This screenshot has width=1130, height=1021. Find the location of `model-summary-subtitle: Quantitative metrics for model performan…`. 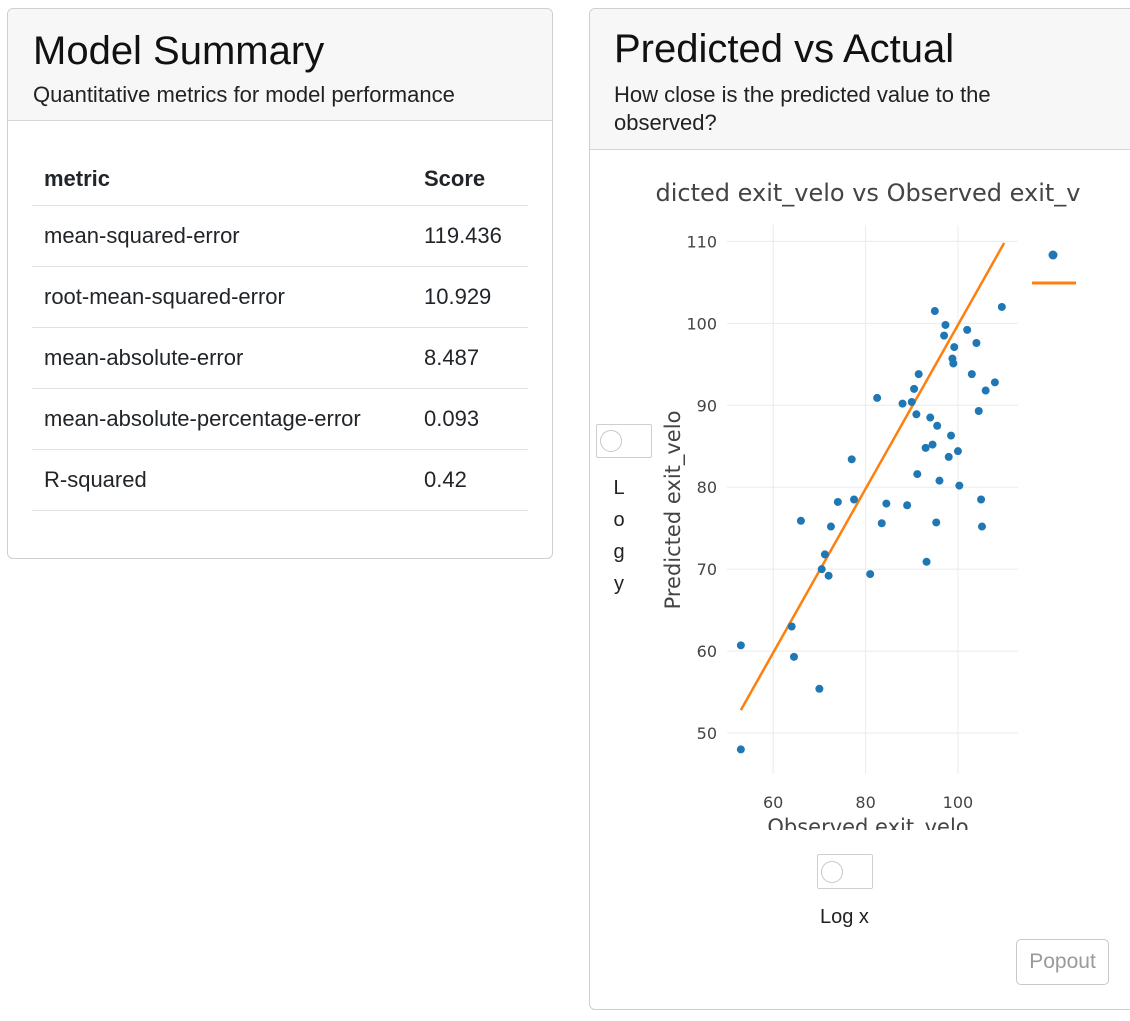

model-summary-subtitle: Quantitative metrics for model performan… is located at coordinates (244, 94).